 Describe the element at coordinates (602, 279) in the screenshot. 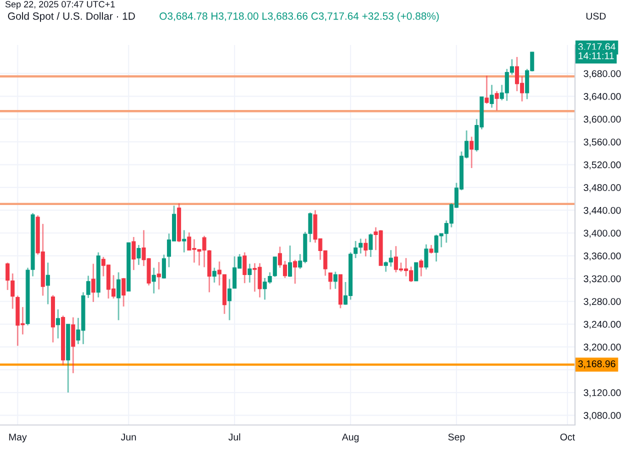

I see `y-tick-label: 3,320.00` at that location.